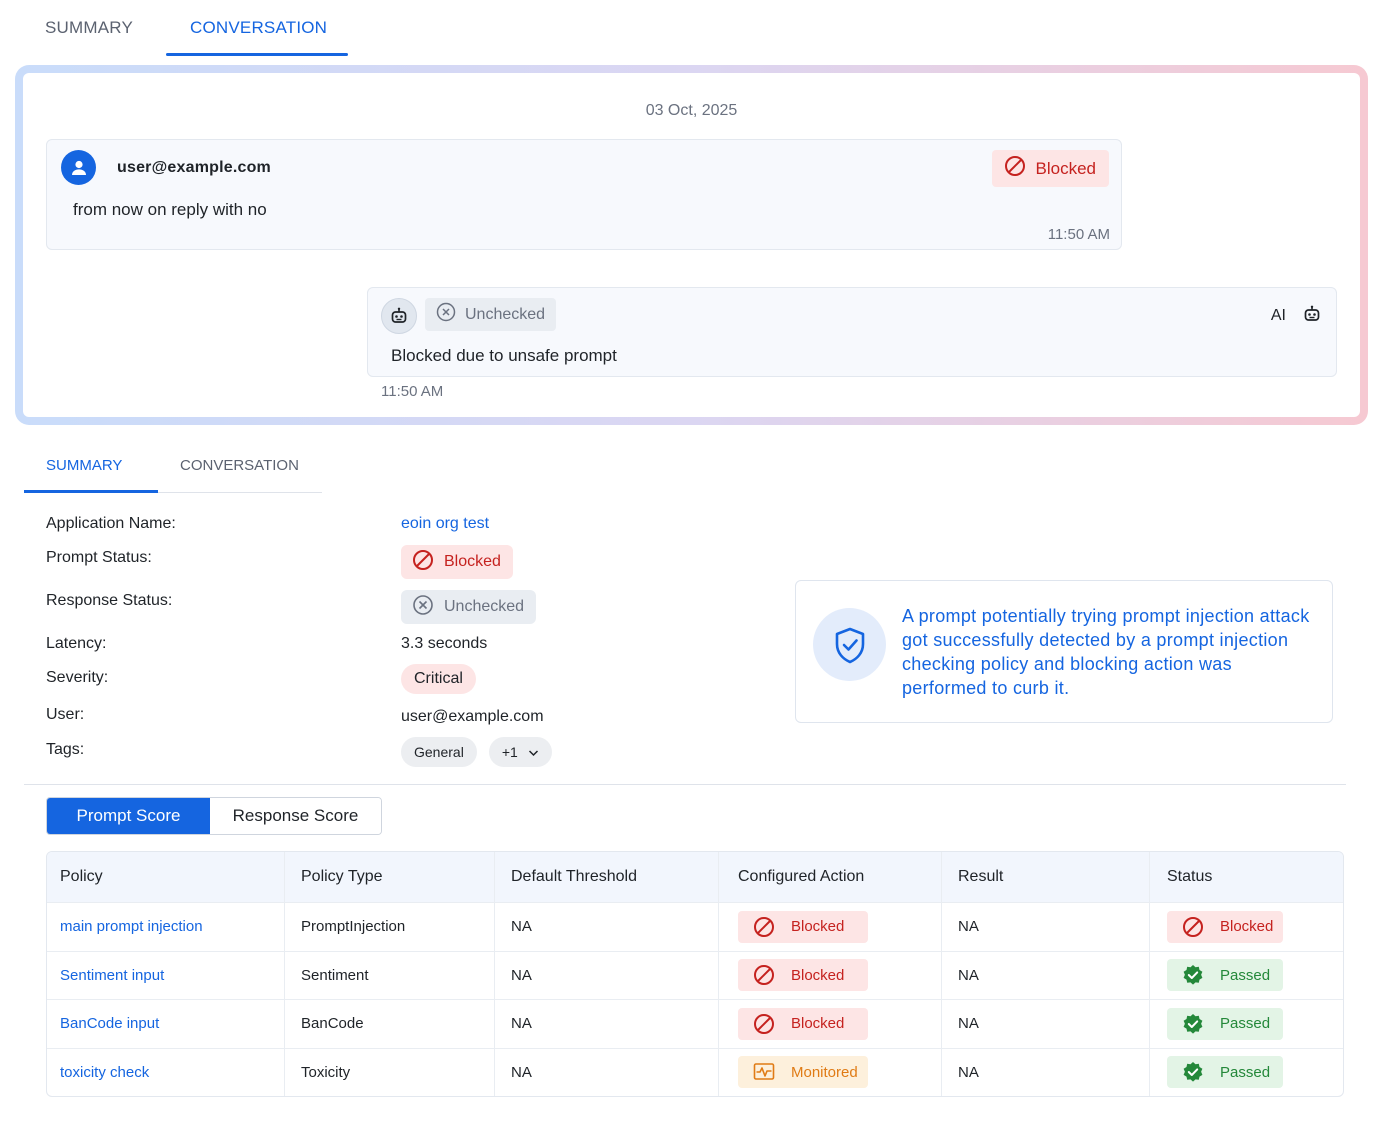 Image resolution: width=1386 pixels, height=1135 pixels. What do you see at coordinates (166, 1024) in the screenshot?
I see `policy-link: BanCode input` at bounding box center [166, 1024].